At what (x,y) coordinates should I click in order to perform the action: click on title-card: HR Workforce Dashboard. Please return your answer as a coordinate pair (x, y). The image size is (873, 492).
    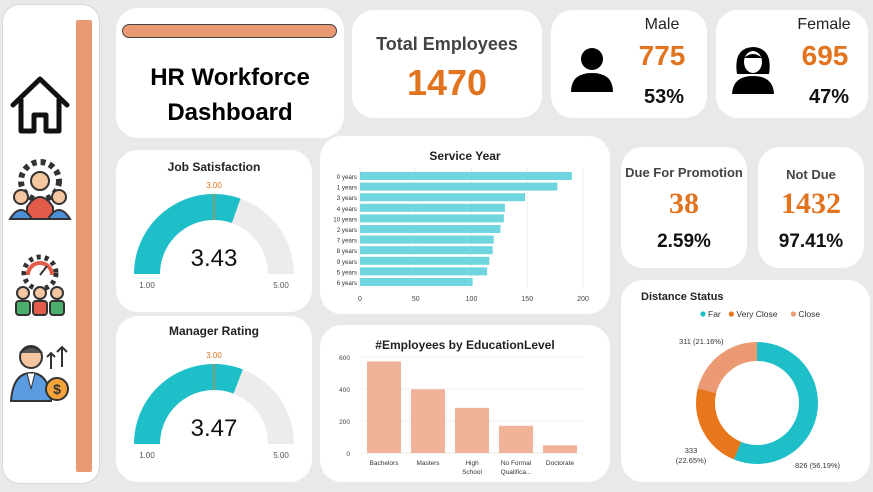
    Looking at the image, I should click on (230, 73).